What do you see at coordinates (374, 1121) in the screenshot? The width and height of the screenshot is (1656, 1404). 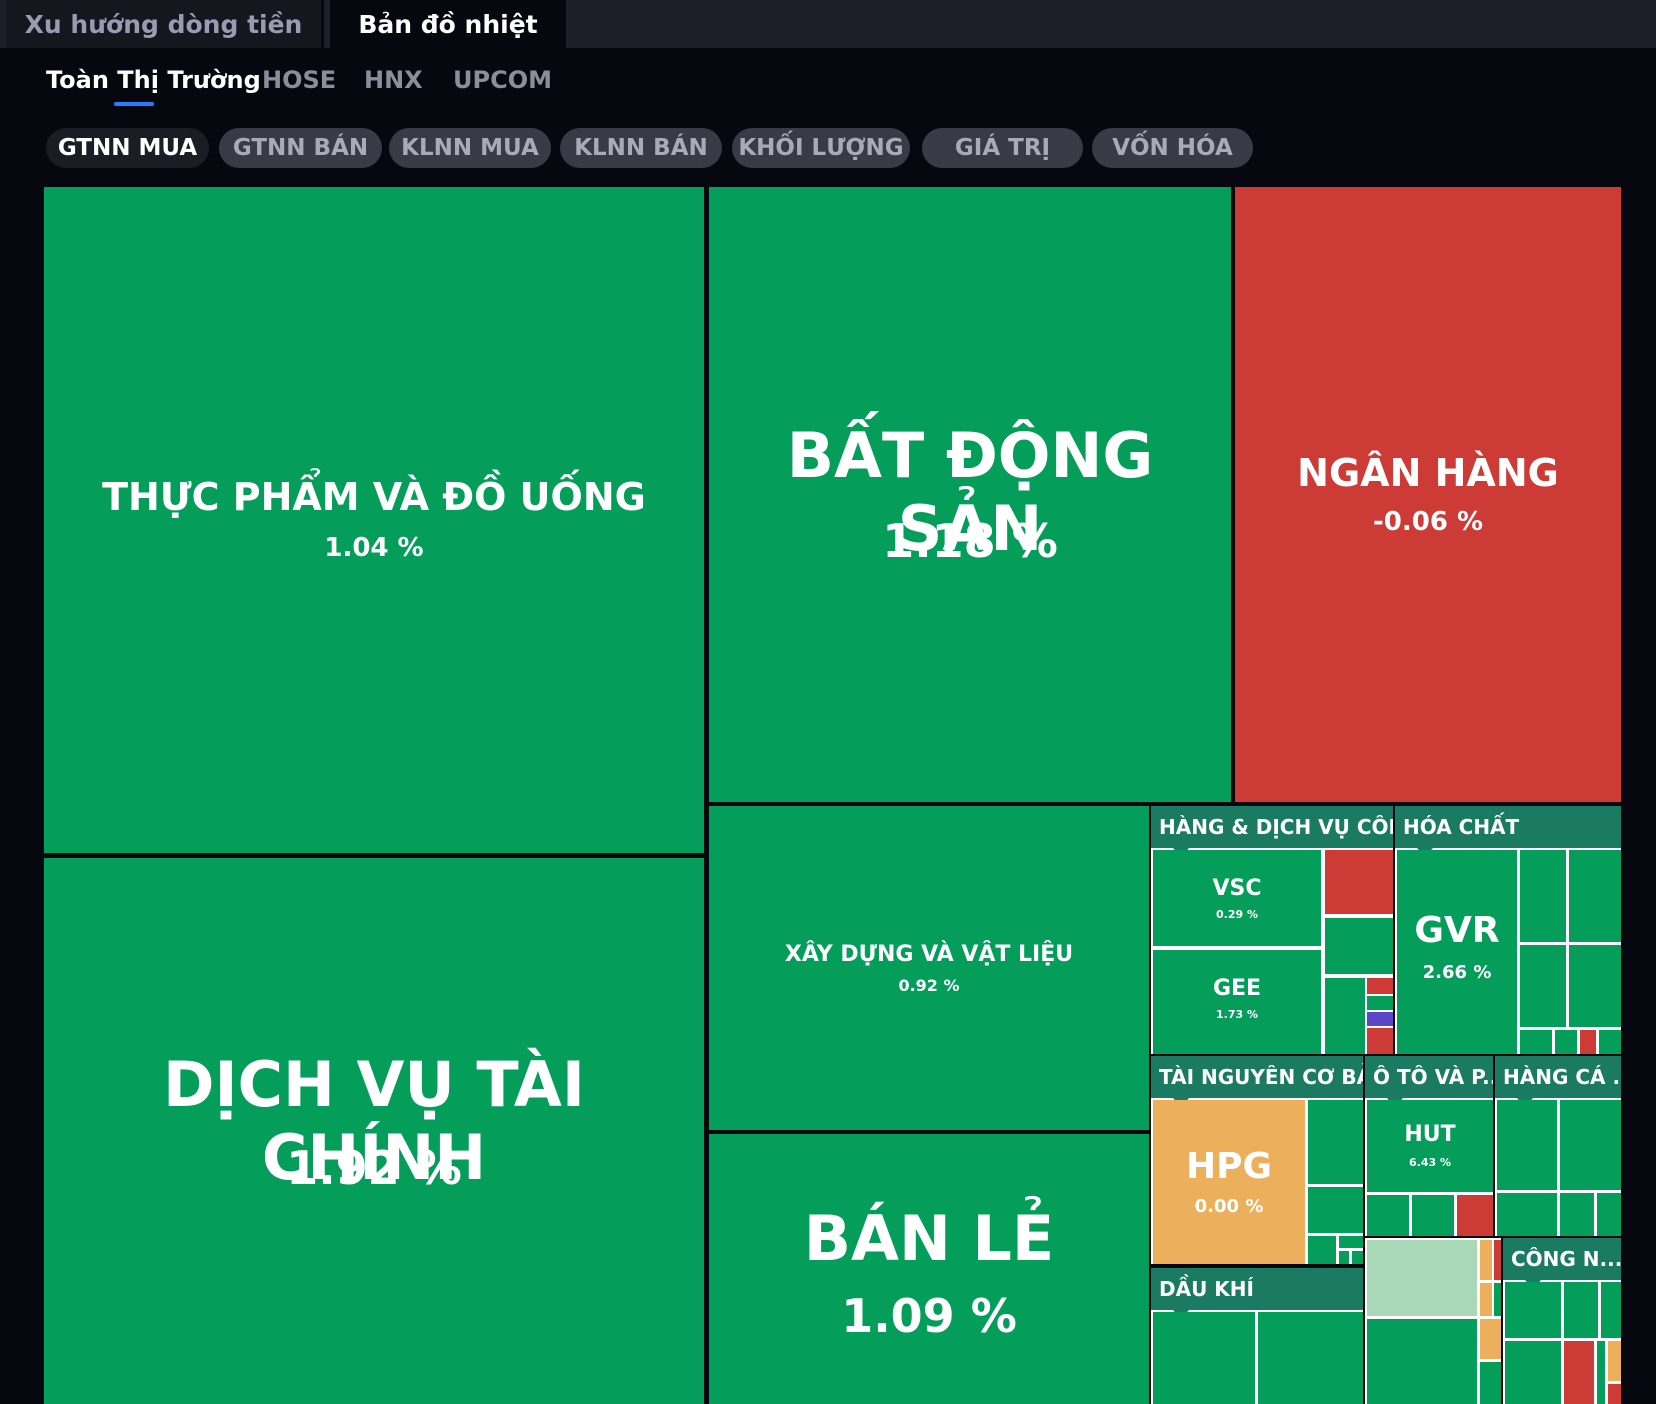 I see `sector-name: DỊCH VỤ TÀI CHÍNH` at bounding box center [374, 1121].